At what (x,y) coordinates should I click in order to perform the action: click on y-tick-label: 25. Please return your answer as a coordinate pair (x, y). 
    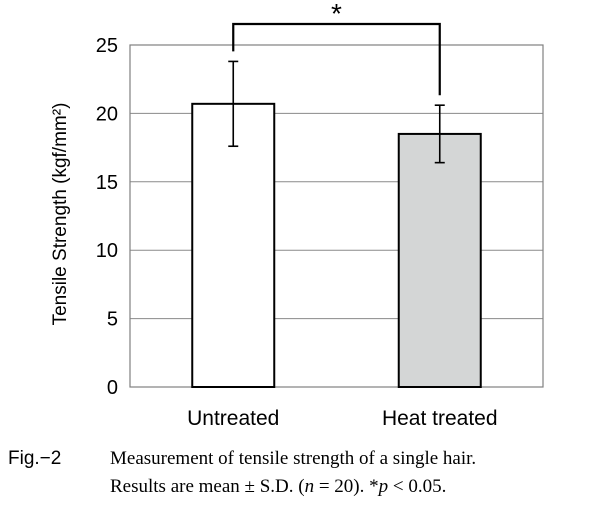
    Looking at the image, I should click on (107, 46).